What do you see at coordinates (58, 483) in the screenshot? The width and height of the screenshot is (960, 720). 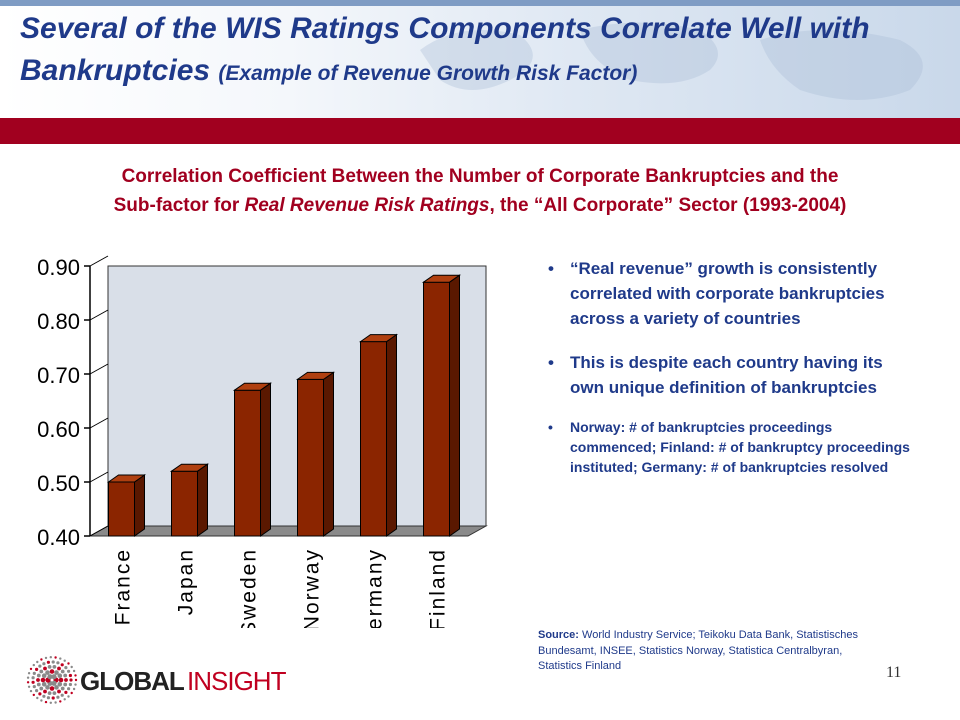 I see `y-tick-label: 0.50` at bounding box center [58, 483].